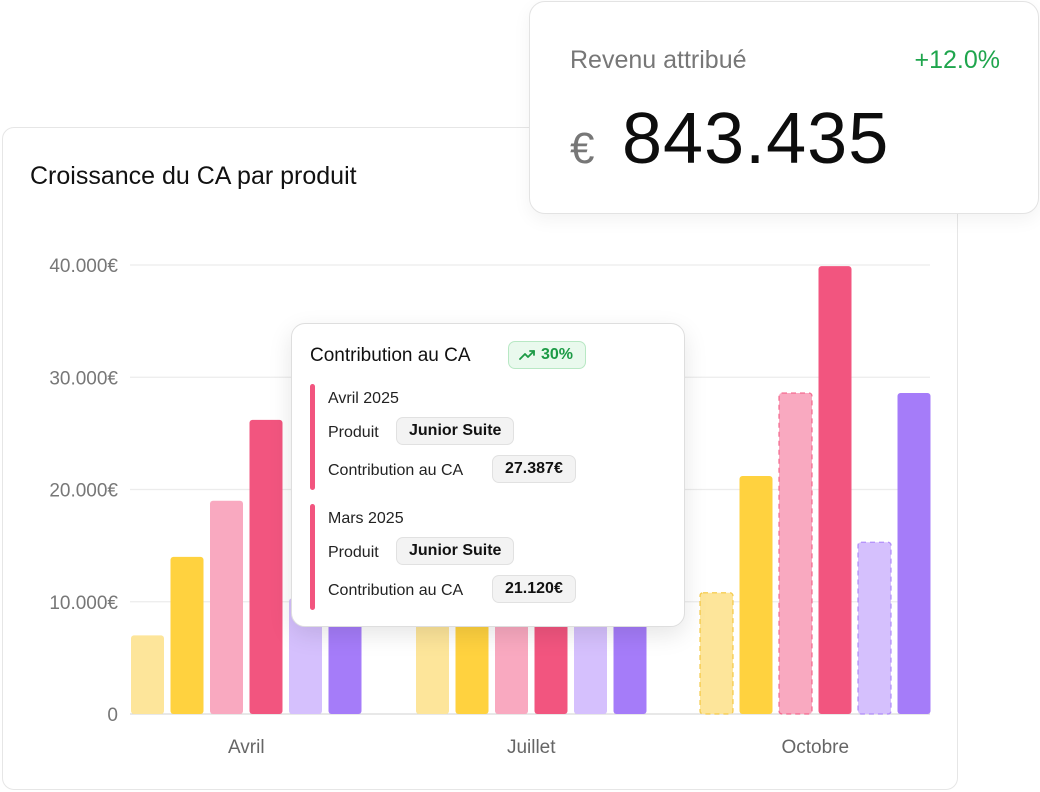 The width and height of the screenshot is (1040, 792). I want to click on revenue-delta-badge: +12.0%, so click(957, 60).